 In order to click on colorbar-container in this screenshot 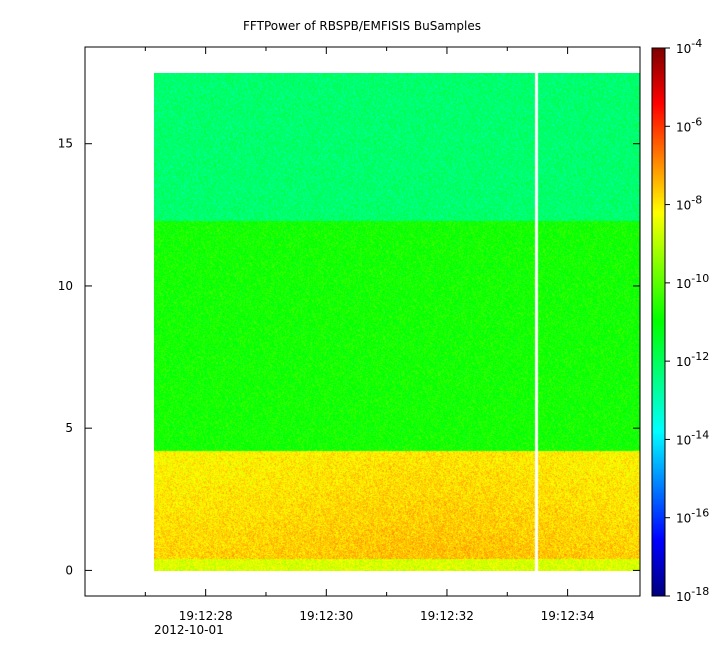, I will do `click(658, 322)`.